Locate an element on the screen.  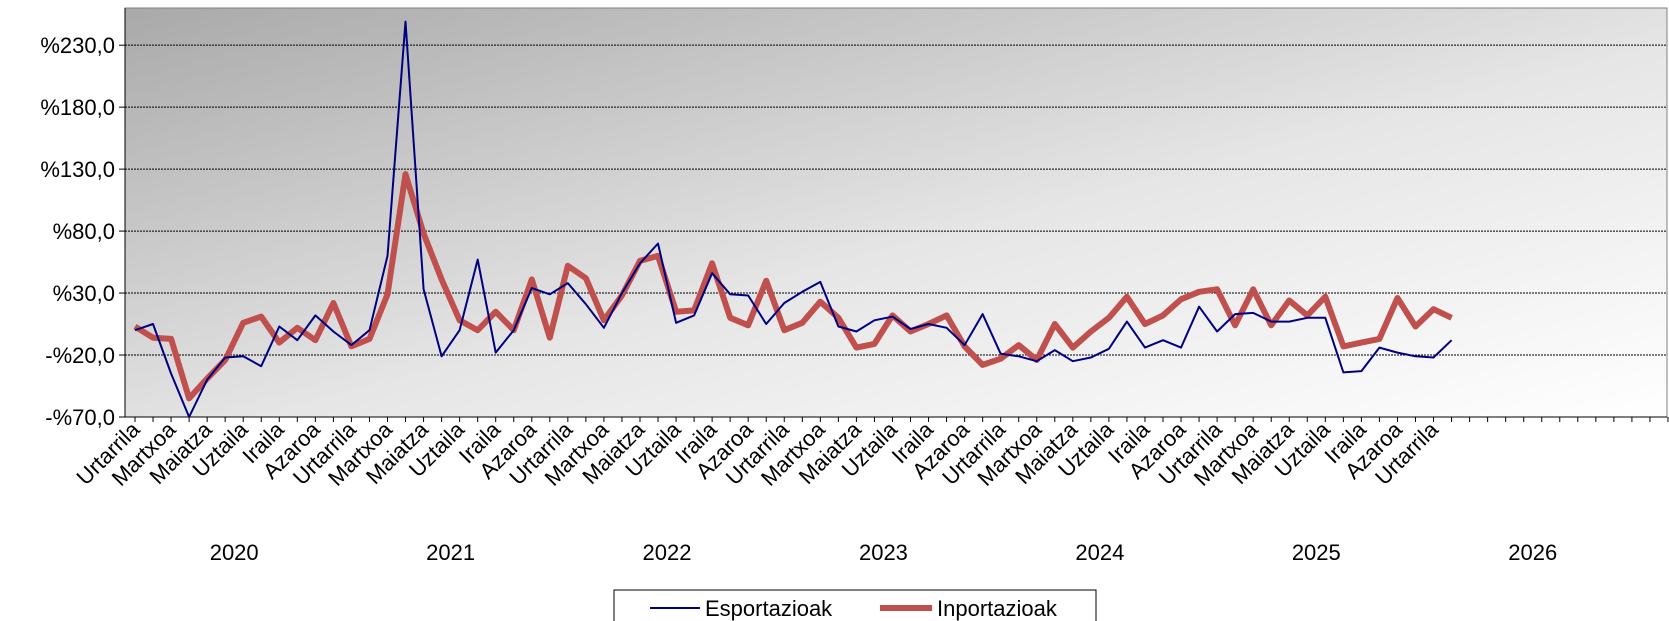
y-tick-label: -%20,0 is located at coordinates (80, 355).